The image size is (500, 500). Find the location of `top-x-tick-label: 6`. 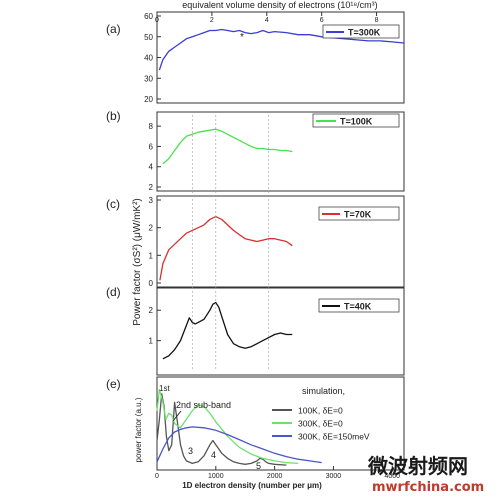

top-x-tick-label: 6 is located at coordinates (322, 20).